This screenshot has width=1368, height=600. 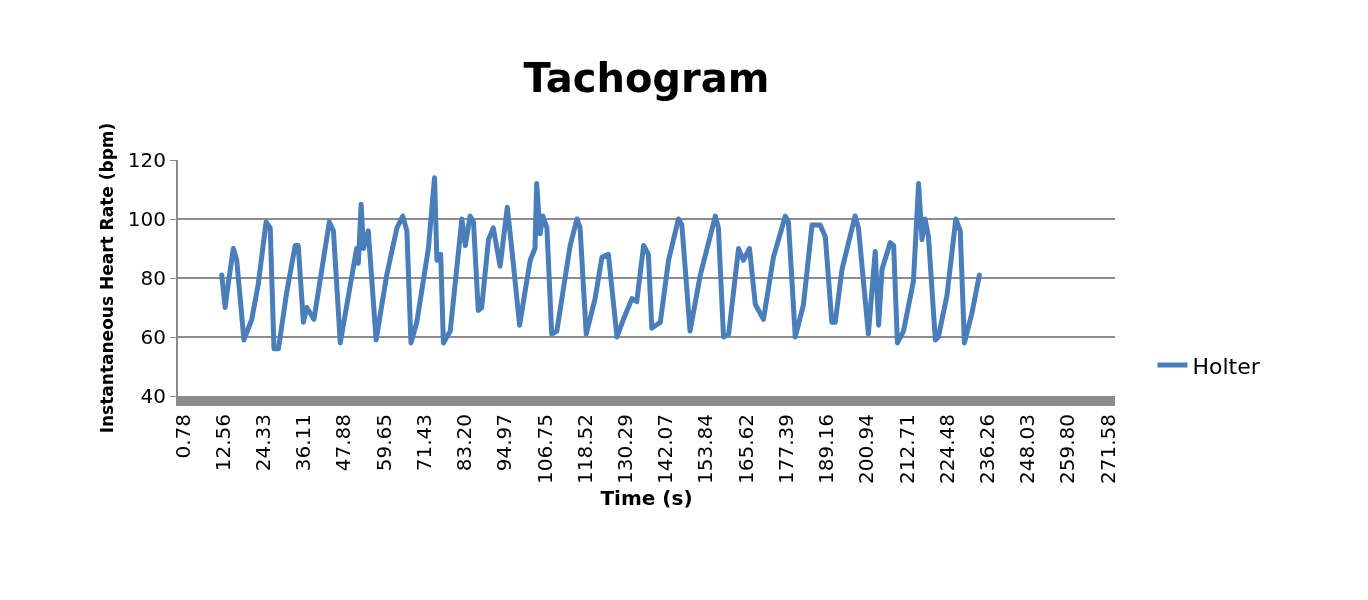 I want to click on x-axis-title: Time (s), so click(x=646, y=497).